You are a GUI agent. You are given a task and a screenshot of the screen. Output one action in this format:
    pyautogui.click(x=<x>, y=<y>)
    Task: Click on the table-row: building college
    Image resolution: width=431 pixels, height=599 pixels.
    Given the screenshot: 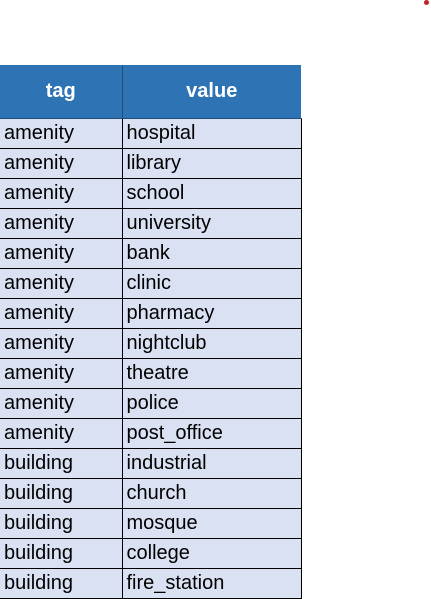 What is the action you would take?
    pyautogui.click(x=151, y=553)
    